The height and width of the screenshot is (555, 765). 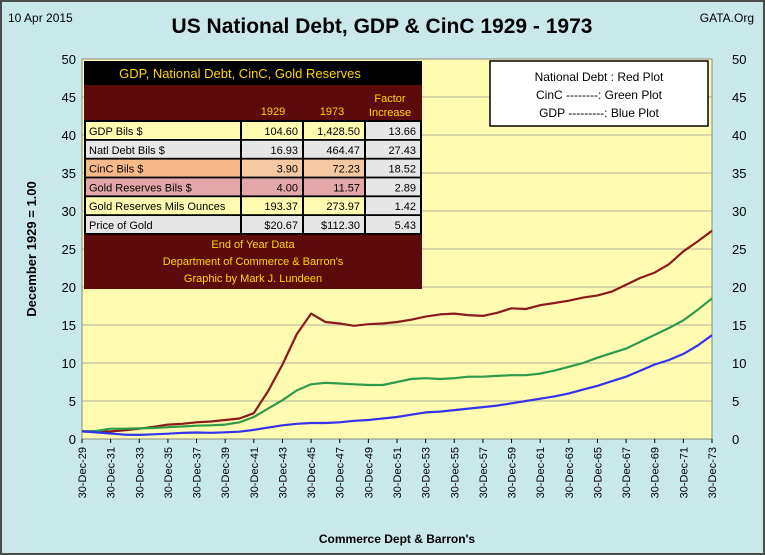 What do you see at coordinates (287, 170) in the screenshot?
I see `table-cell-value: 3.90` at bounding box center [287, 170].